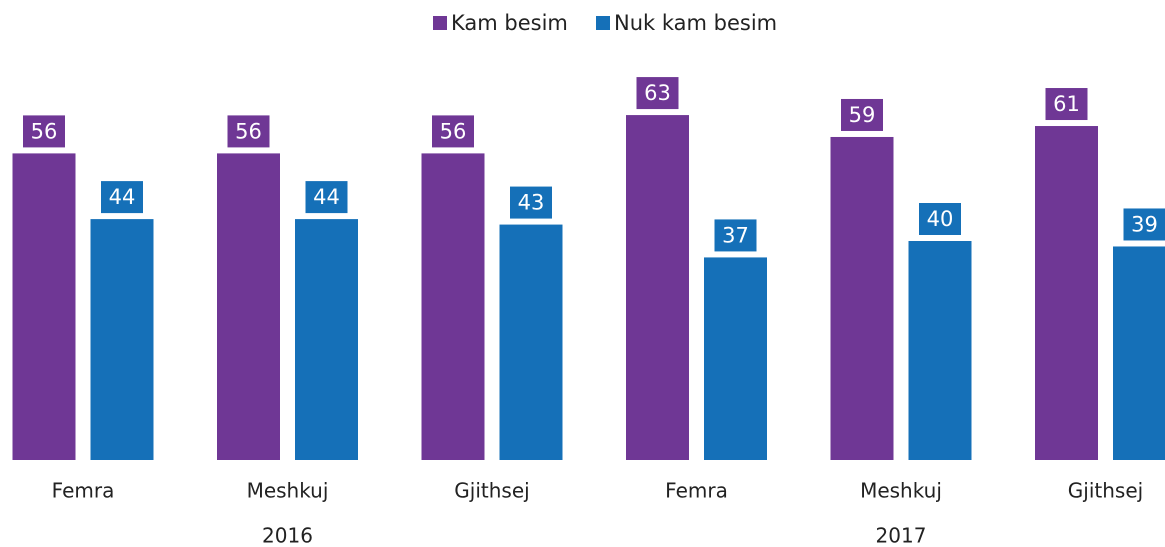 The width and height of the screenshot is (1165, 547). Describe the element at coordinates (509, 23) in the screenshot. I see `legend-label: Kam besim` at that location.